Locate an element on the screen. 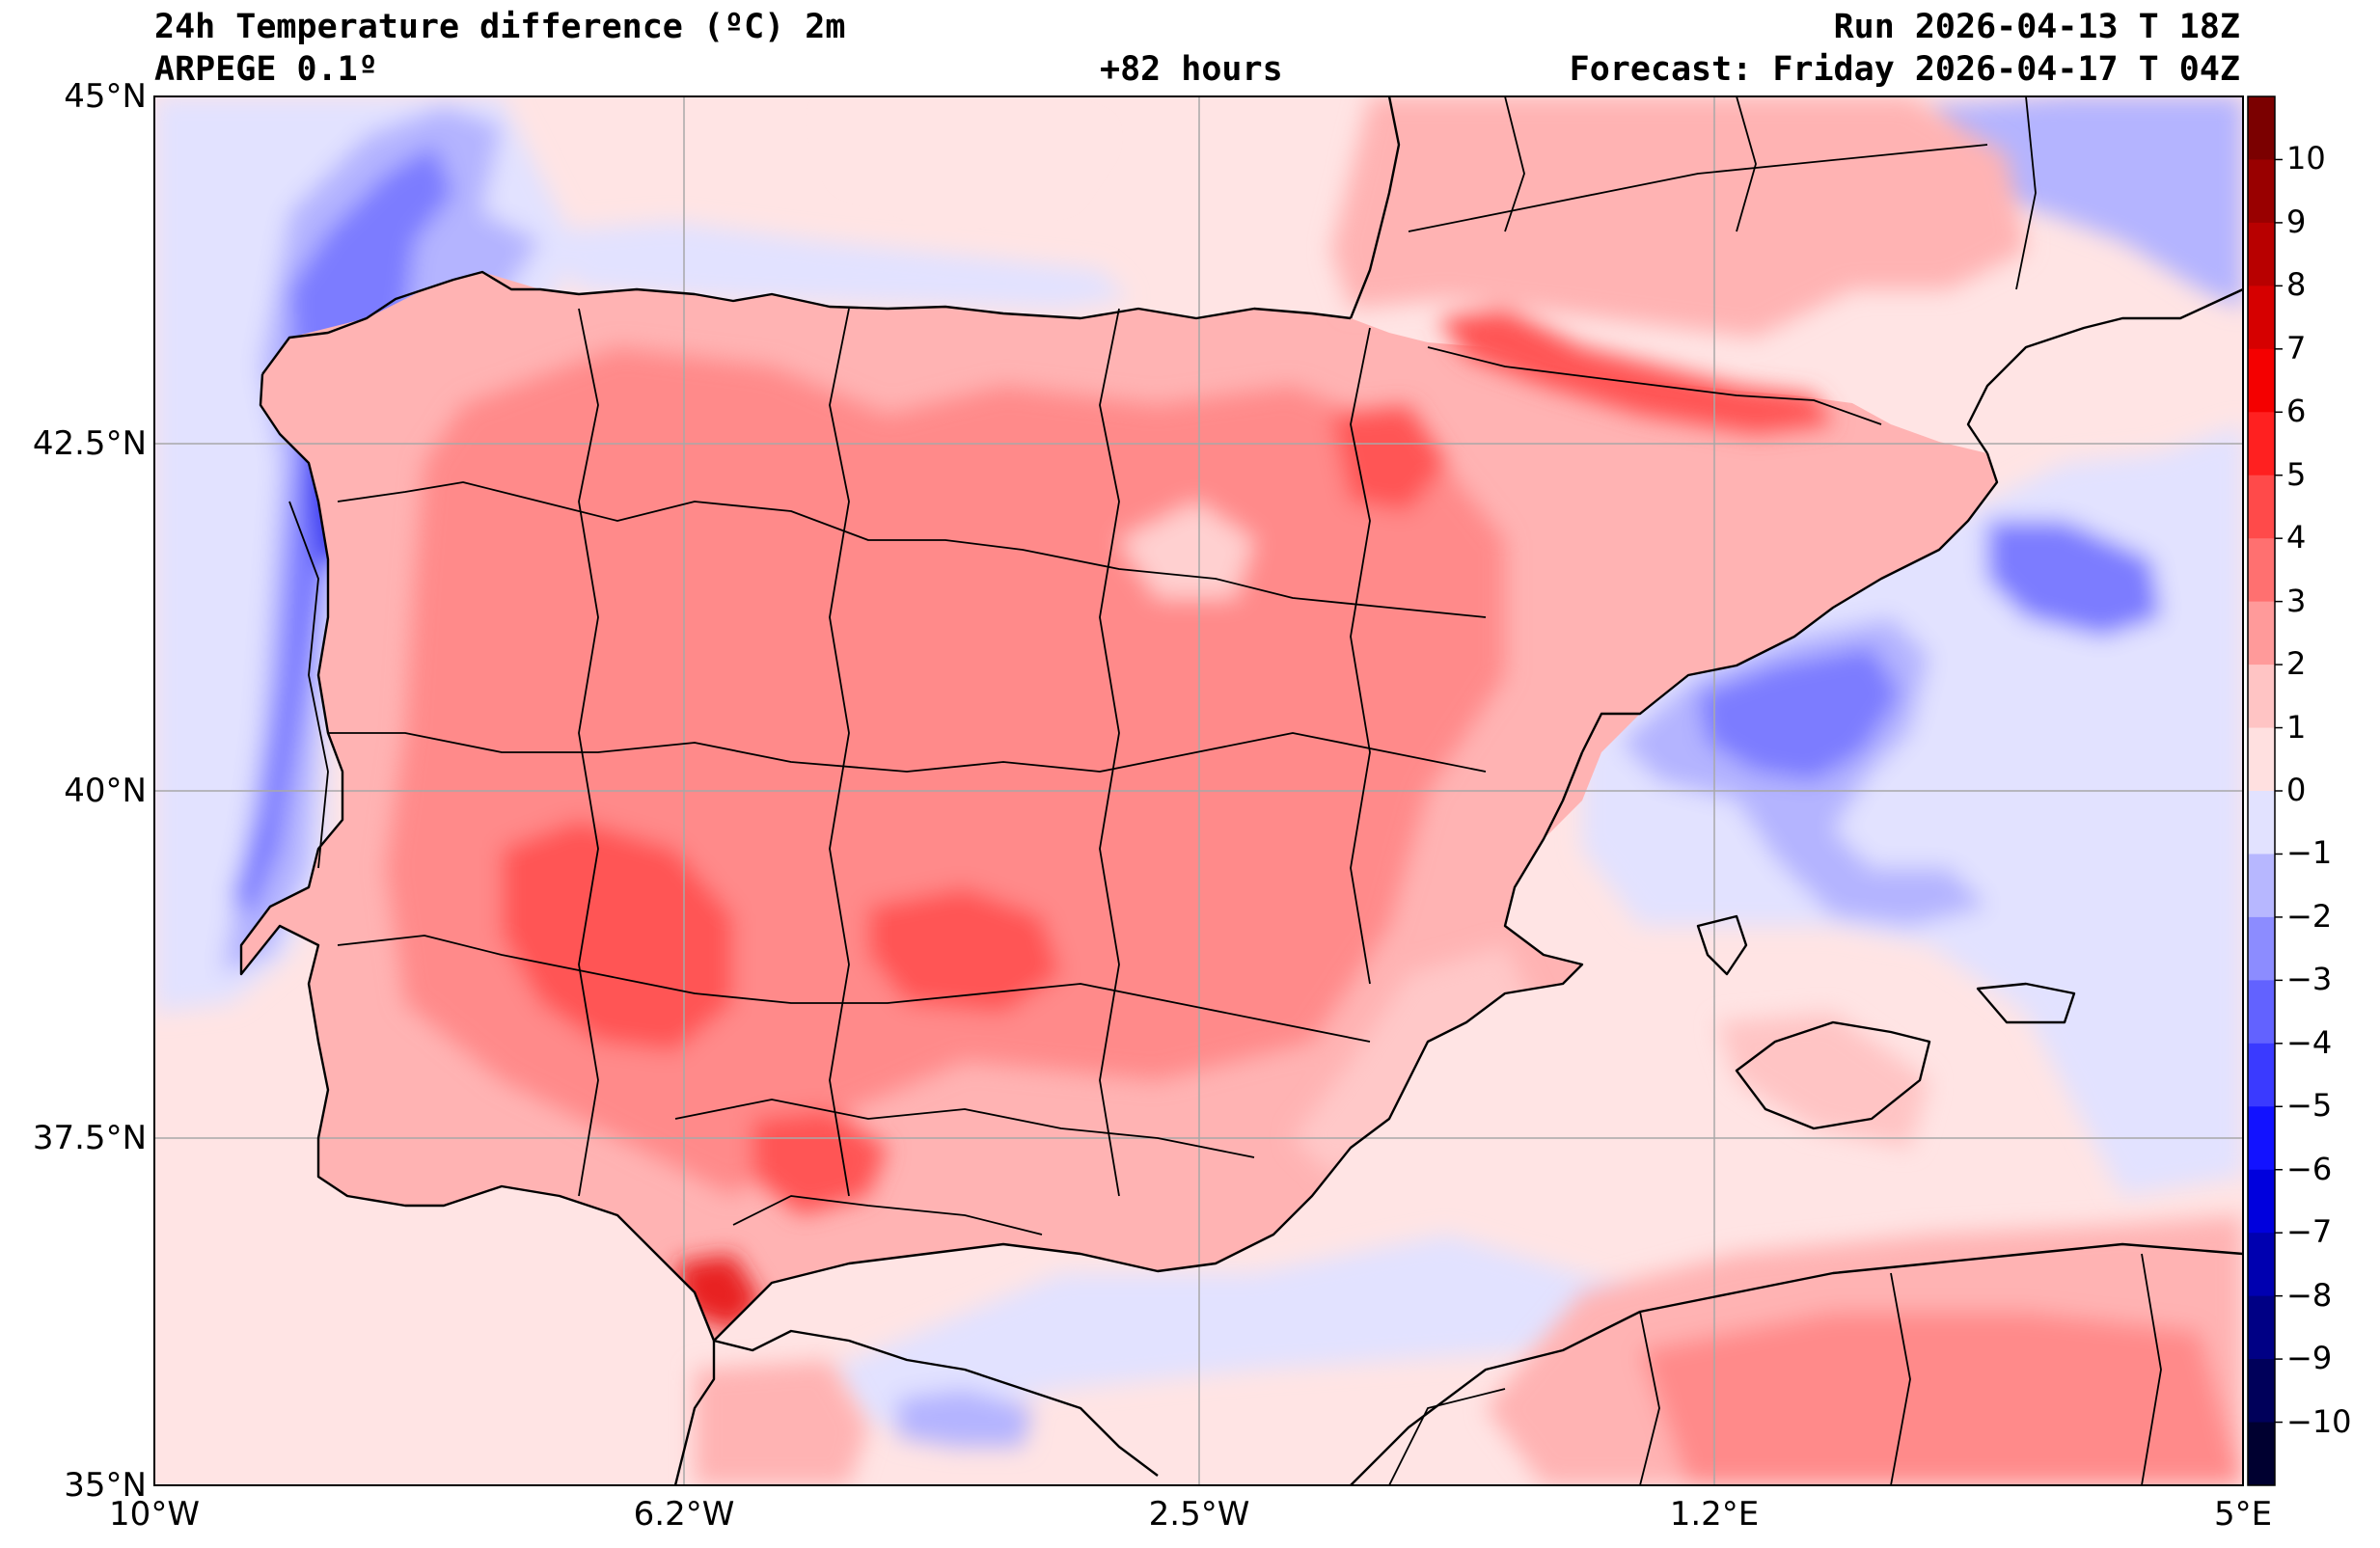 Image resolution: width=2380 pixels, height=1548 pixels. colorbar-tick-label: −5 is located at coordinates (2310, 1106).